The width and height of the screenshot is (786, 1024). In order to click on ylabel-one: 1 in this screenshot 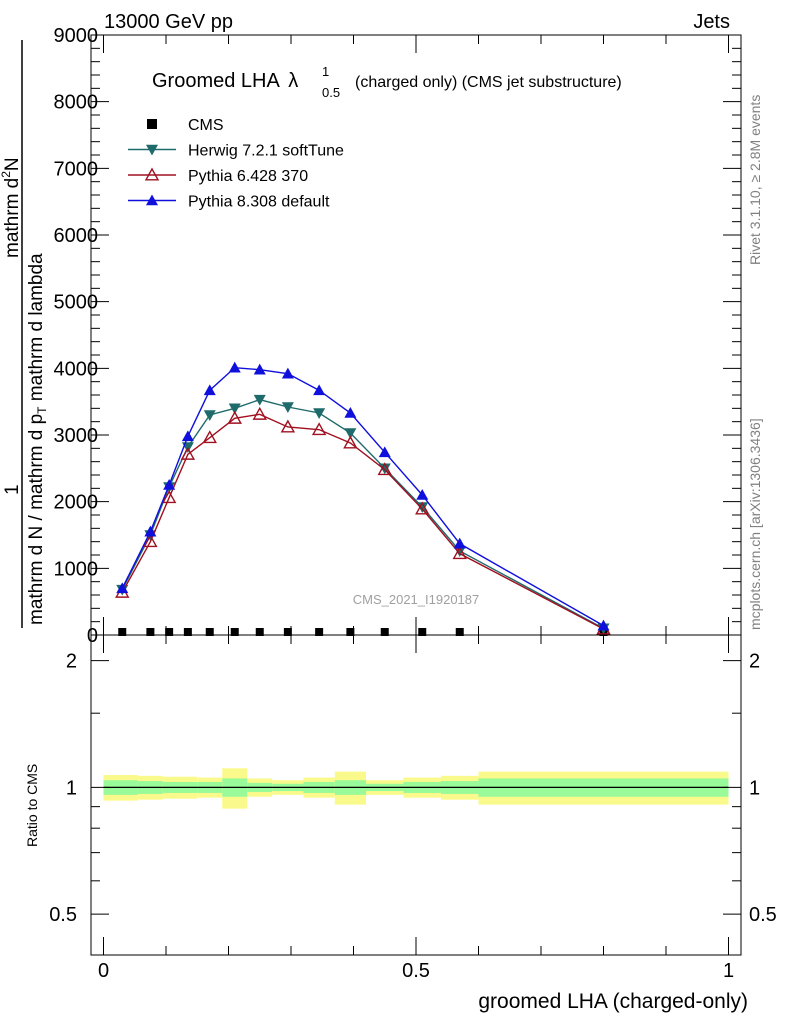, I will do `click(12, 489)`.